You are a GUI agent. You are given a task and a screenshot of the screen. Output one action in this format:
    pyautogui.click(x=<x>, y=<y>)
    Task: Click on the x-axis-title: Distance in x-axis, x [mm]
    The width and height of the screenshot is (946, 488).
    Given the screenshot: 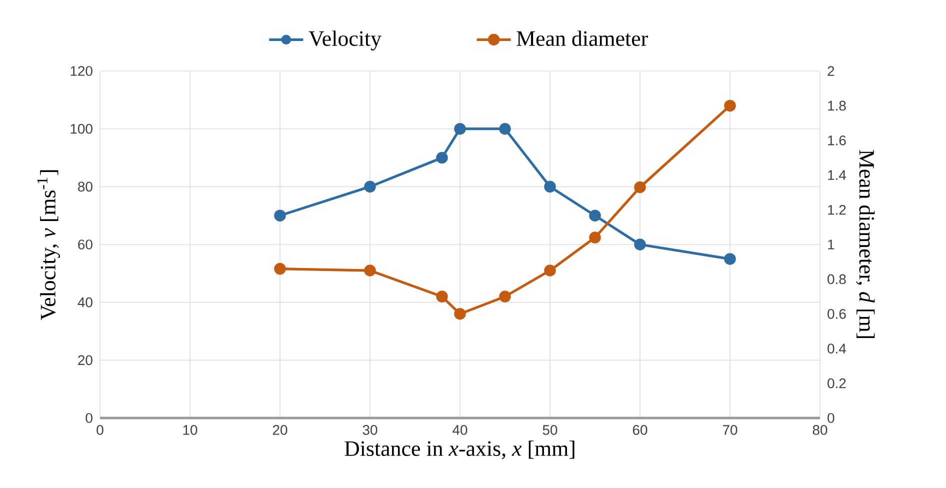 What is the action you would take?
    pyautogui.click(x=459, y=450)
    